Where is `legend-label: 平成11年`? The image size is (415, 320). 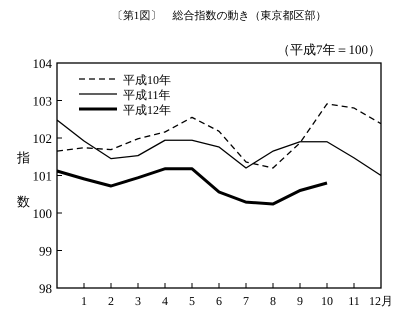
legend-label: 平成11年 is located at coordinates (147, 95).